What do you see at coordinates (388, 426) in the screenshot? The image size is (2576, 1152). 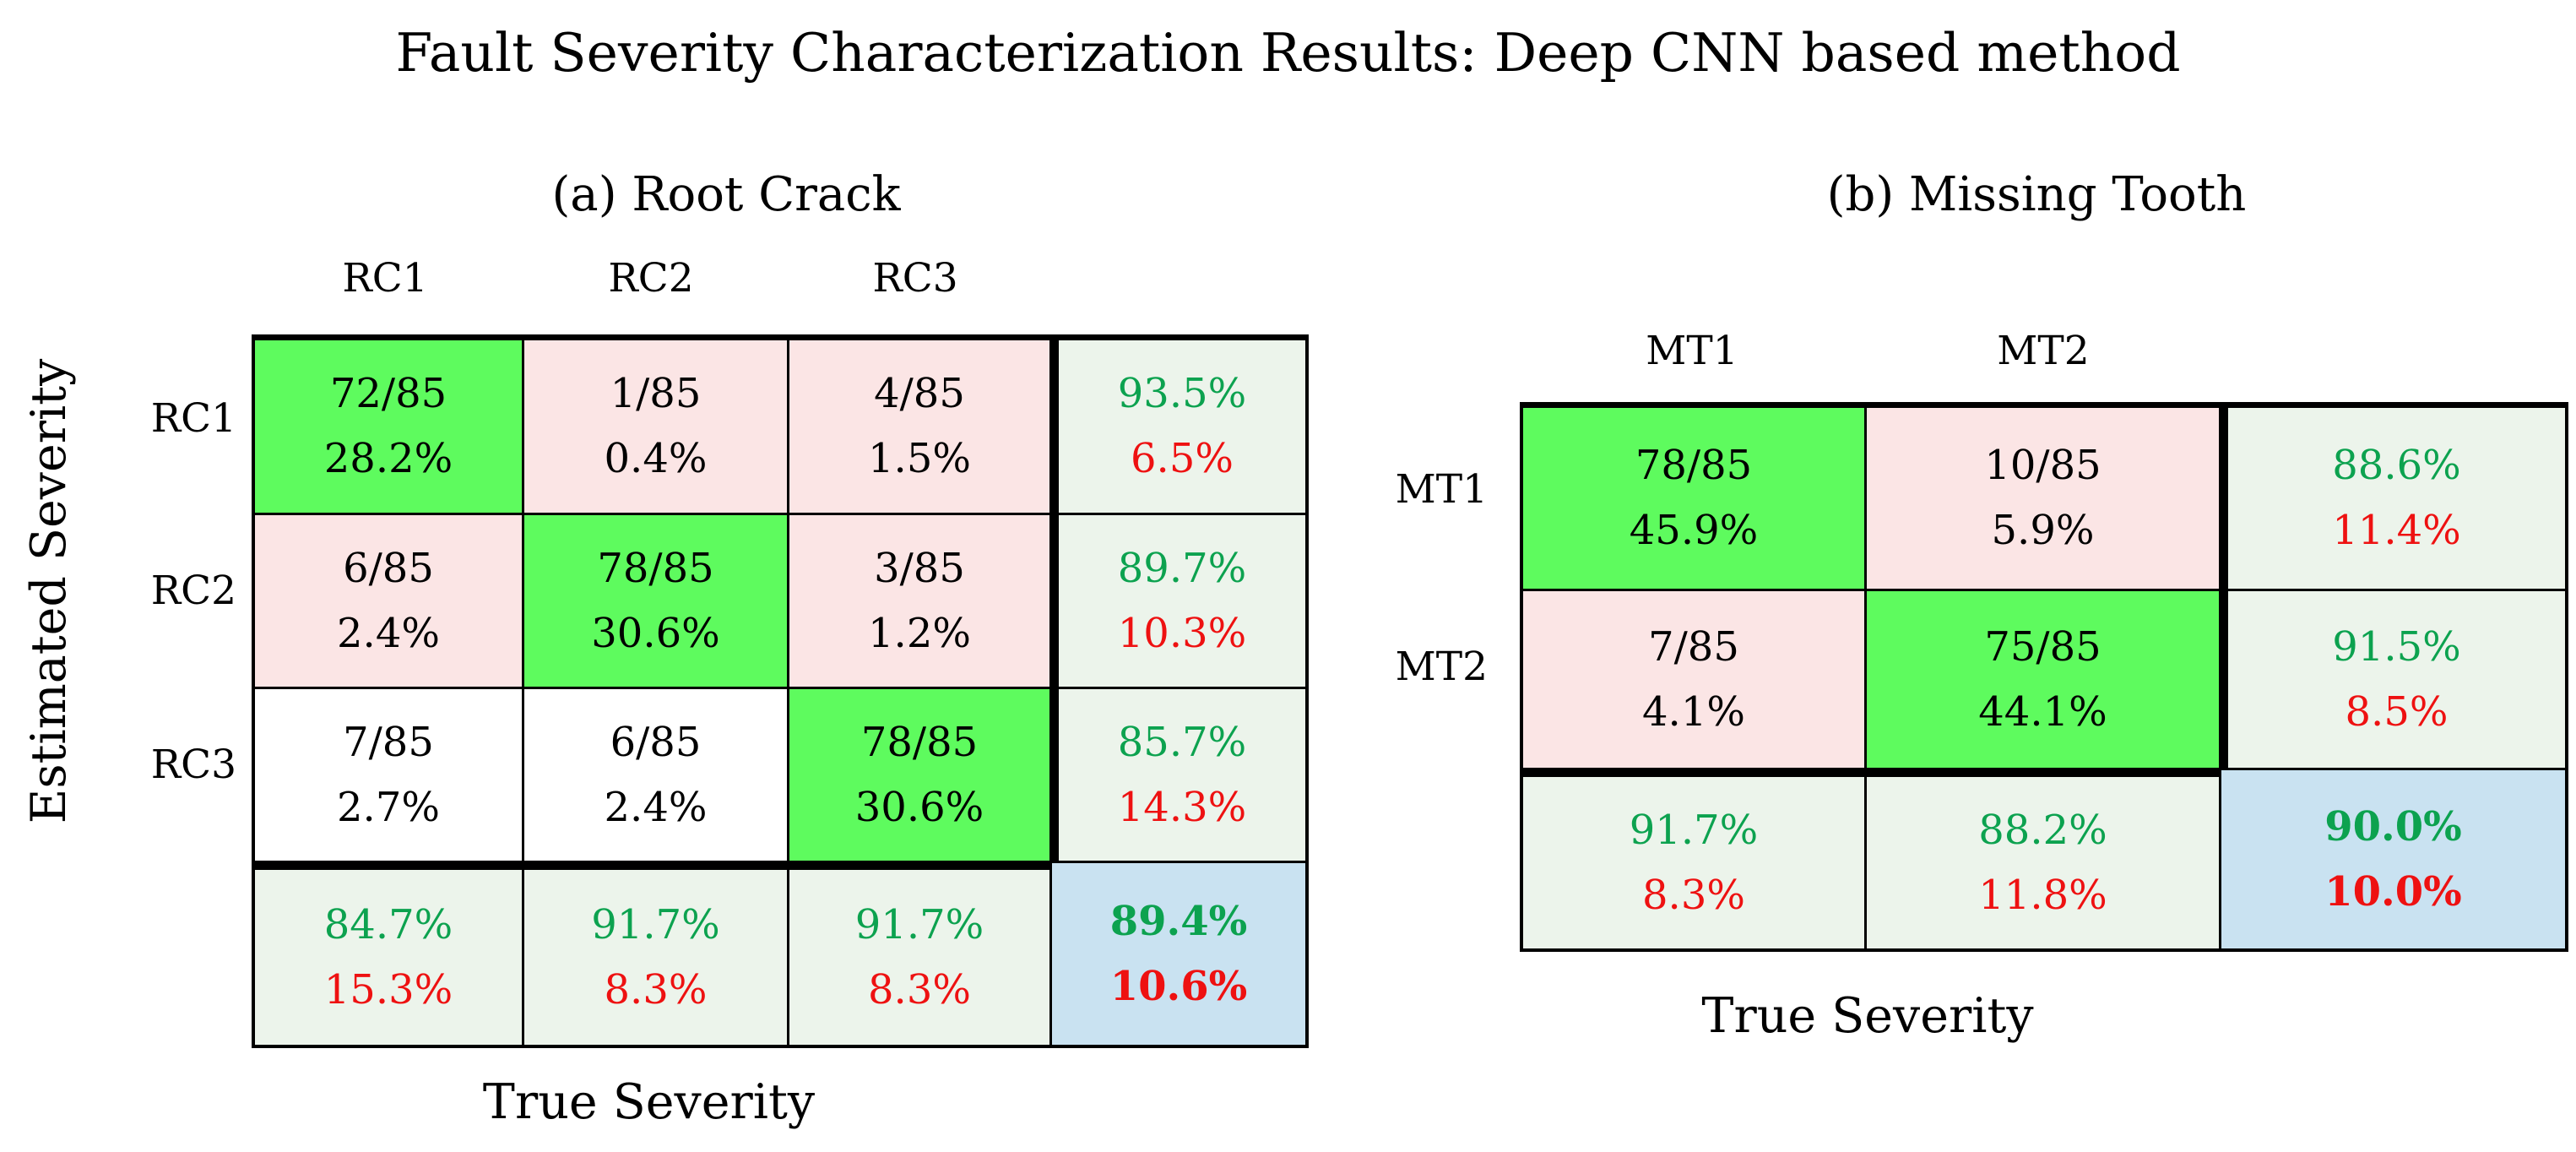 I see `cell-a-r0c0: 72/85 28.2%` at bounding box center [388, 426].